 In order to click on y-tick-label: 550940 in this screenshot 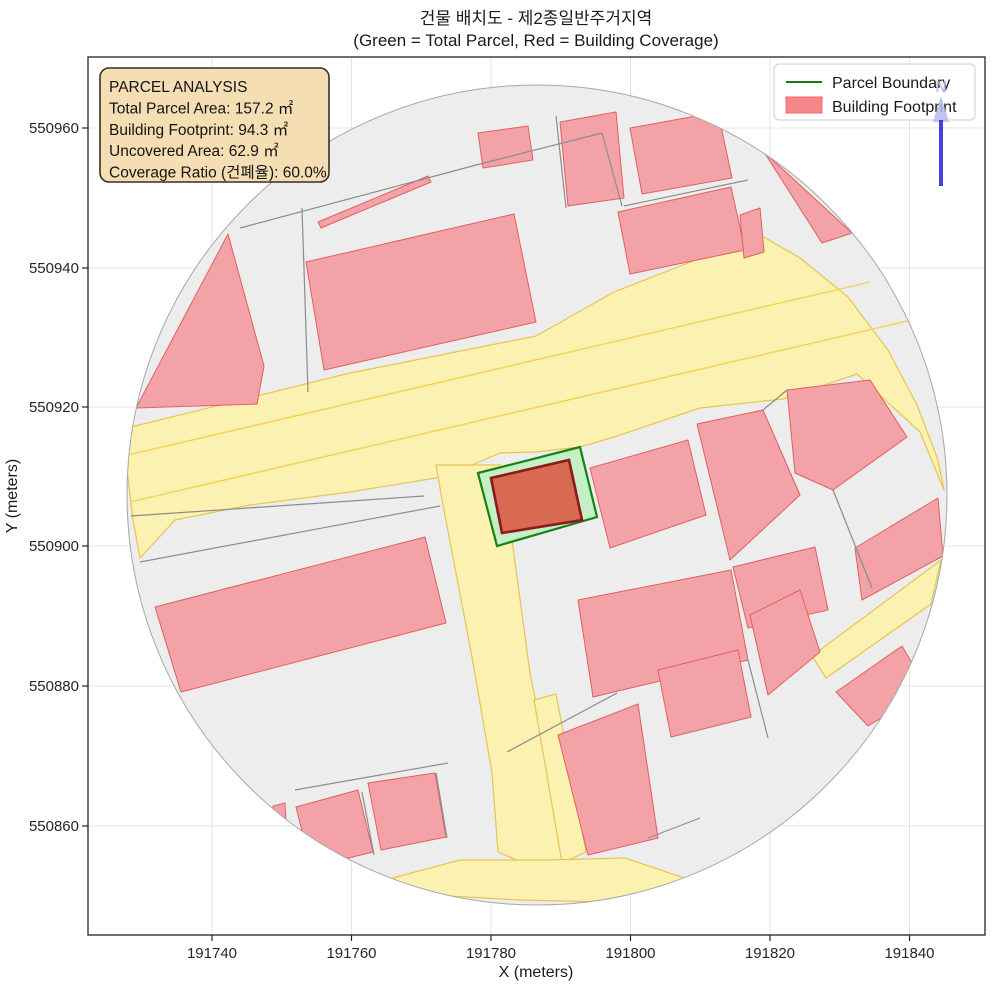, I will do `click(54, 268)`.